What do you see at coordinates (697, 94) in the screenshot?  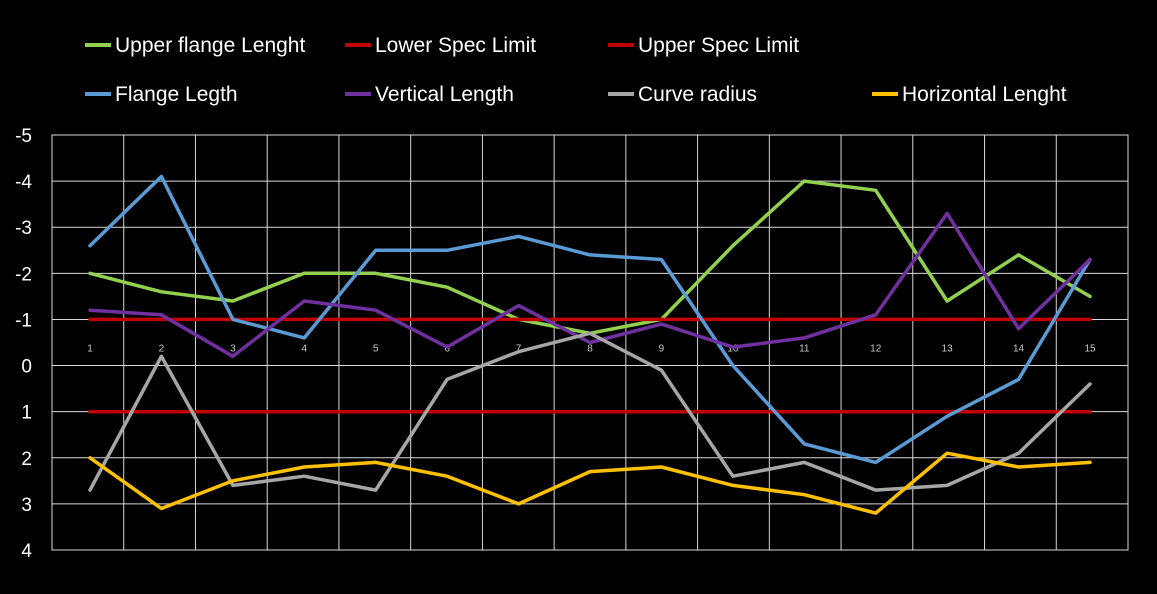 I see `legend-label: Curve radius` at bounding box center [697, 94].